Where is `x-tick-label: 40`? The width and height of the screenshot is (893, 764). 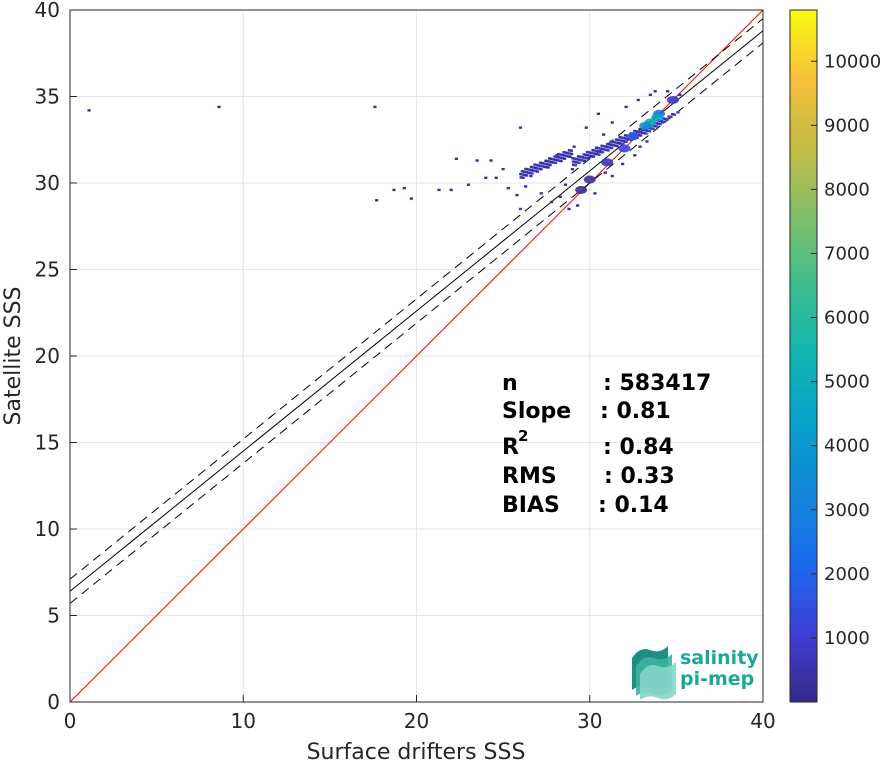 x-tick-label: 40 is located at coordinates (762, 721).